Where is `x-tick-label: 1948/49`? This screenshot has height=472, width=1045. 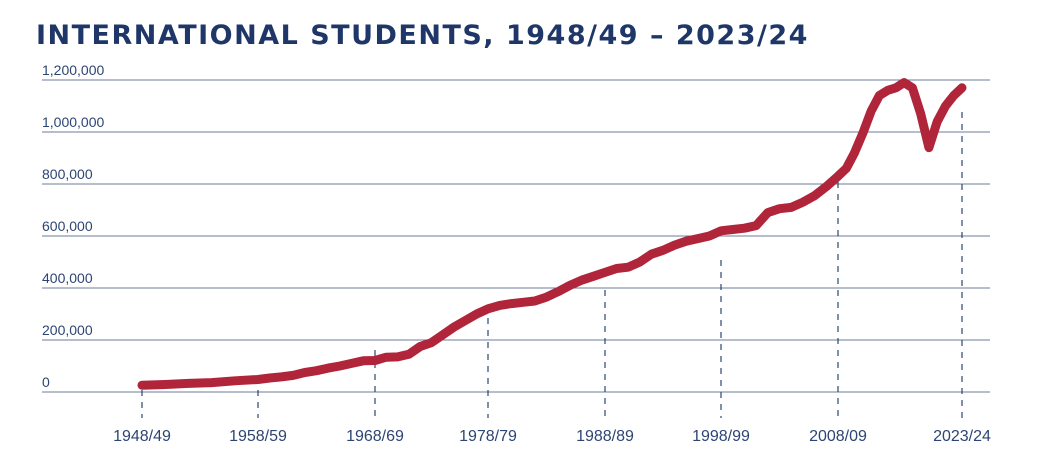
x-tick-label: 1948/49 is located at coordinates (142, 436).